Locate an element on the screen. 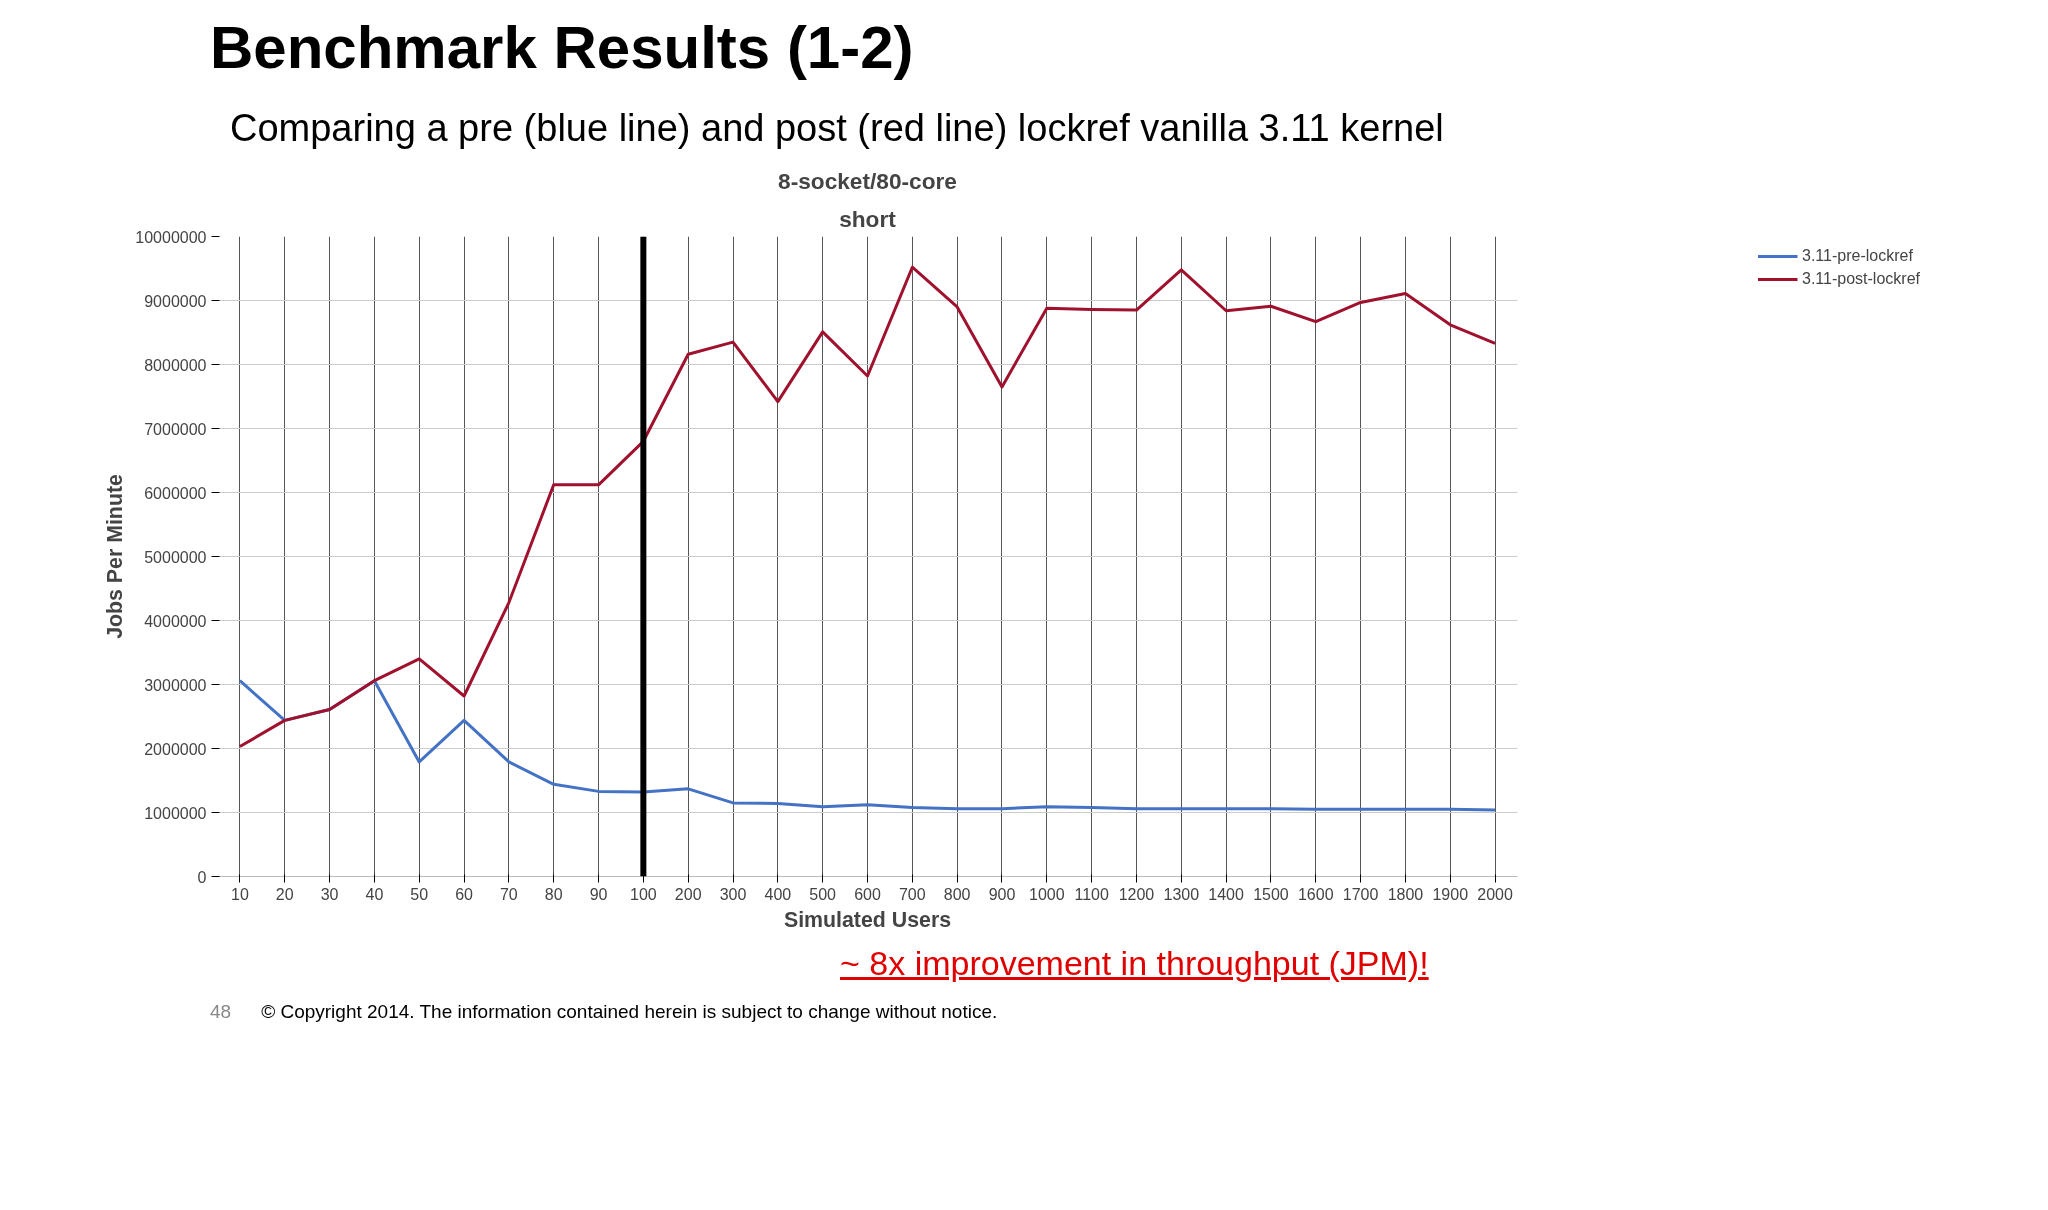  x-tick-label: 1900 is located at coordinates (1450, 894).